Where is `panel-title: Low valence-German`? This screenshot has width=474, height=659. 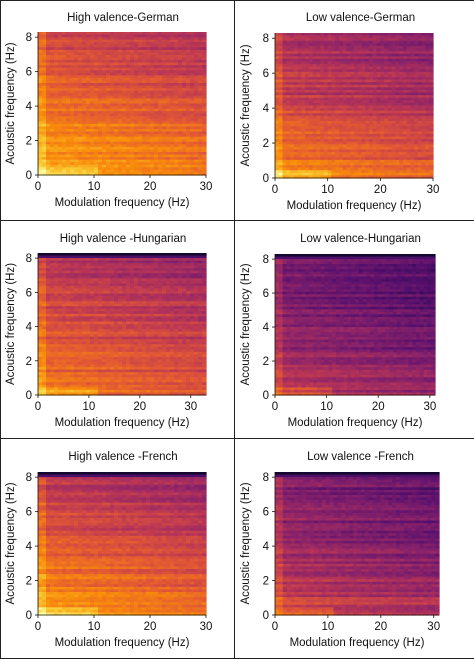 panel-title: Low valence-German is located at coordinates (360, 18).